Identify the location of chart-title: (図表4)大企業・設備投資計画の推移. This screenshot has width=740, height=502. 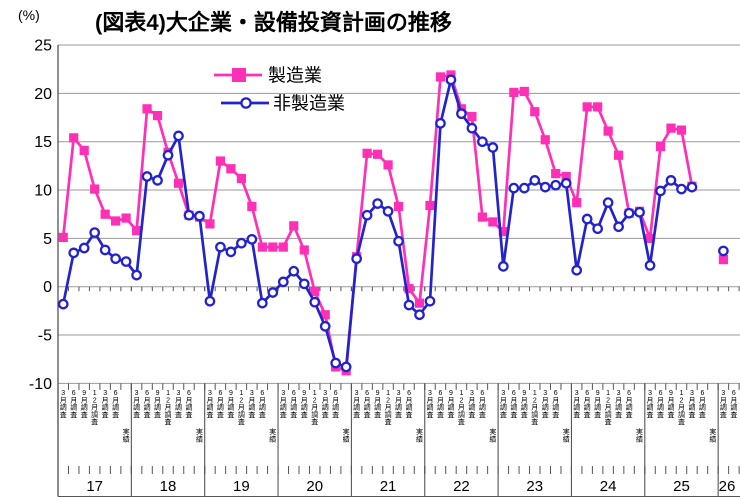
(273, 22).